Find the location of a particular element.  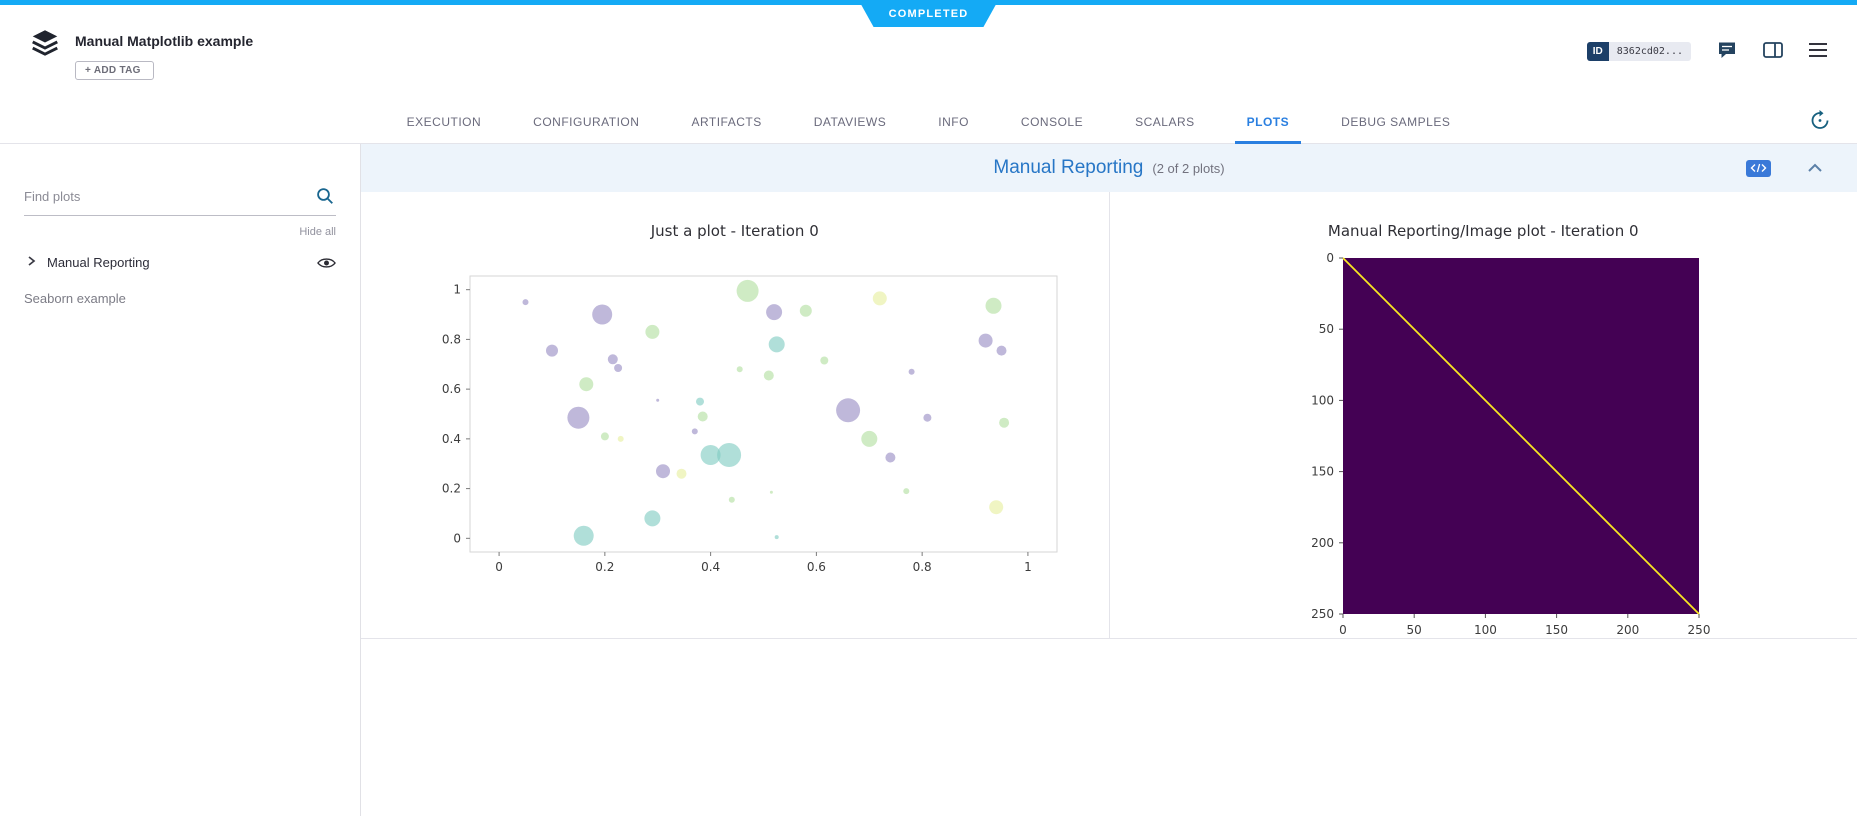

id-badge: ID is located at coordinates (1597, 51).